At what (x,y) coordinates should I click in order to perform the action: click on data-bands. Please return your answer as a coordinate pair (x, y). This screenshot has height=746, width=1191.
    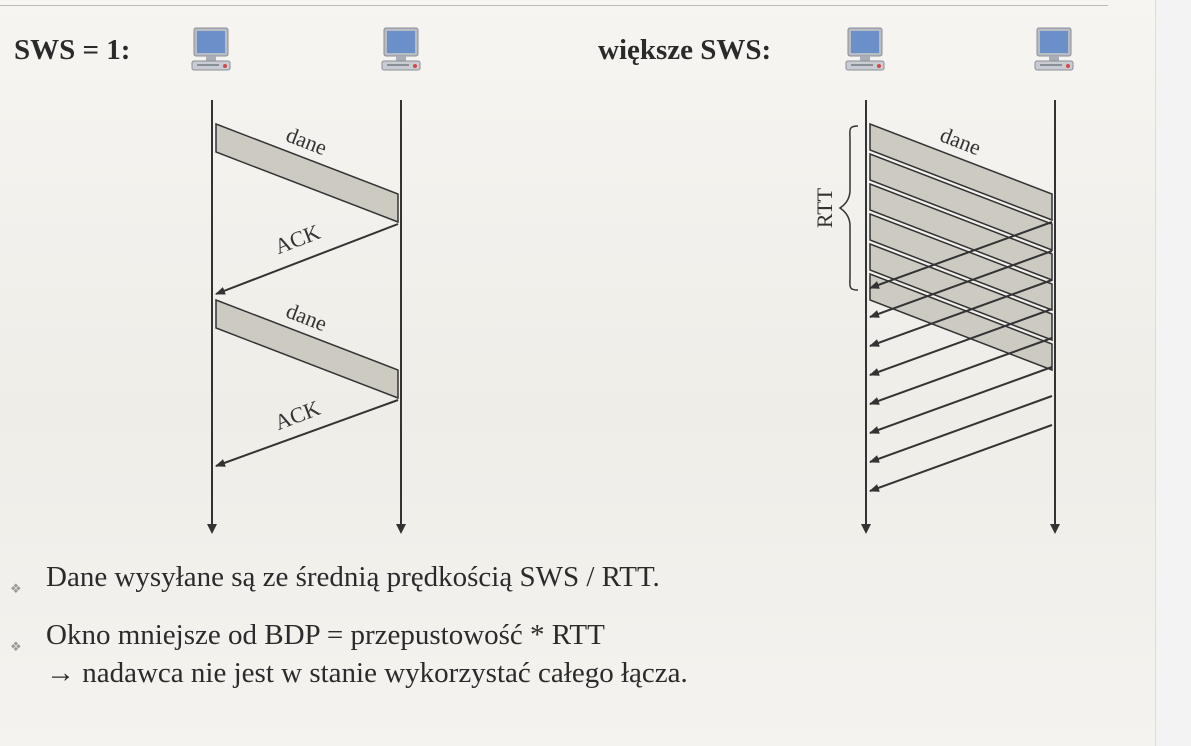
    Looking at the image, I should click on (961, 247).